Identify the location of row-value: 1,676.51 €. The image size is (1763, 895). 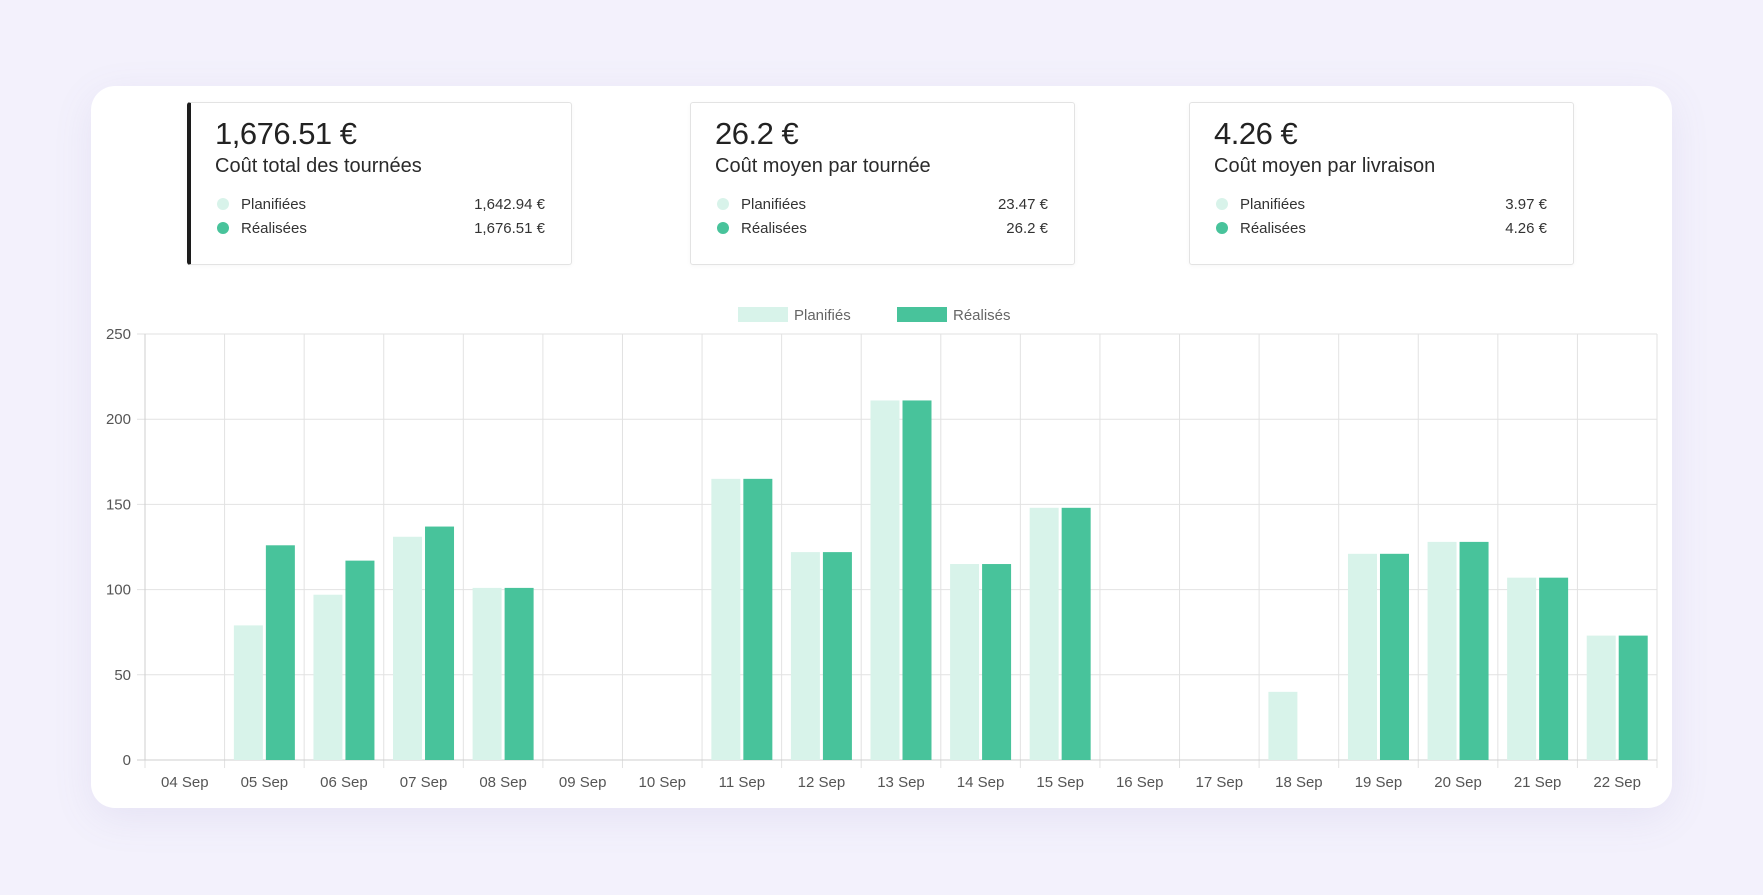
(509, 228).